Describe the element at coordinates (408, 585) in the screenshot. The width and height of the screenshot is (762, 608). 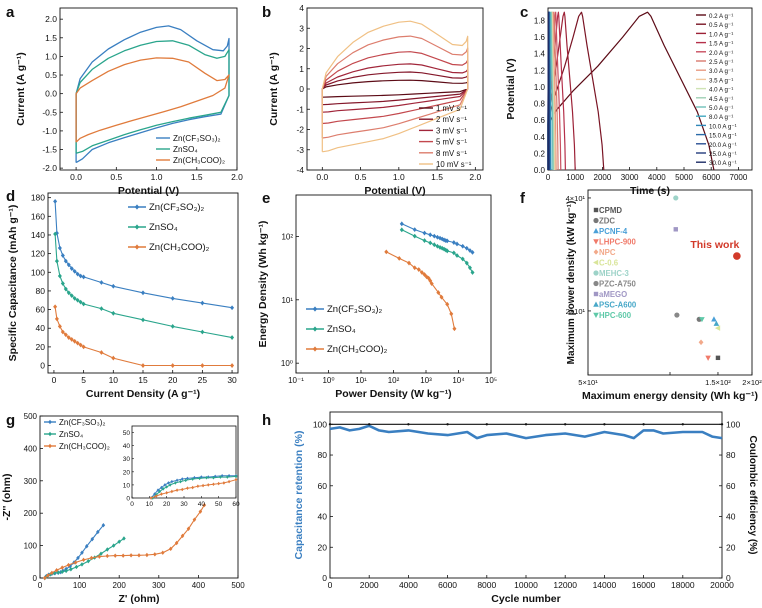
I see `x-tick-label: 4000` at that location.